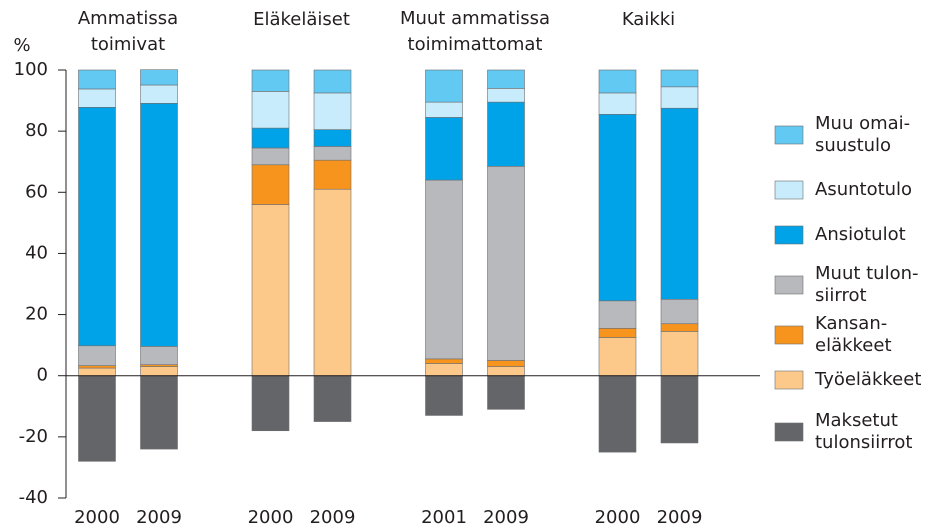 This screenshot has width=941, height=528. What do you see at coordinates (36, 191) in the screenshot?
I see `y-tick-label: 60` at bounding box center [36, 191].